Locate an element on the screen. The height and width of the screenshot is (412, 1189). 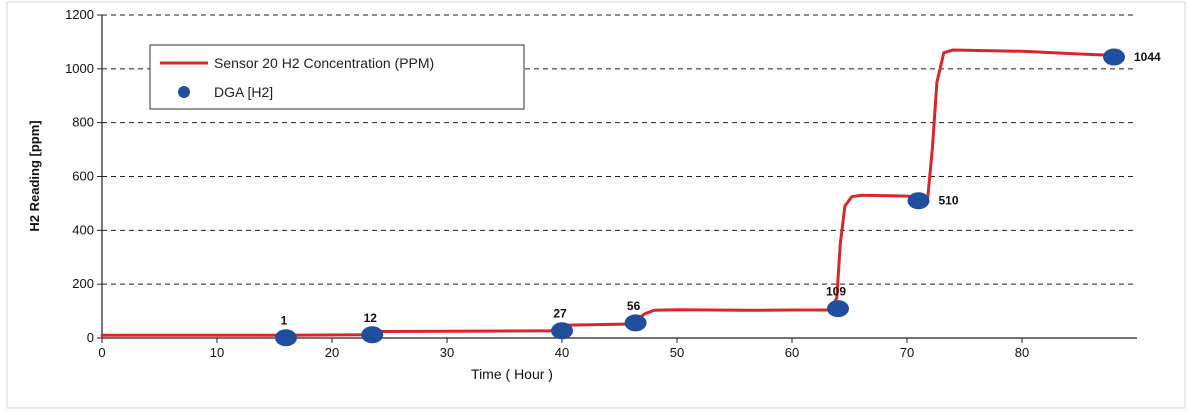
y-tick-label-2: 400 is located at coordinates (83, 229).